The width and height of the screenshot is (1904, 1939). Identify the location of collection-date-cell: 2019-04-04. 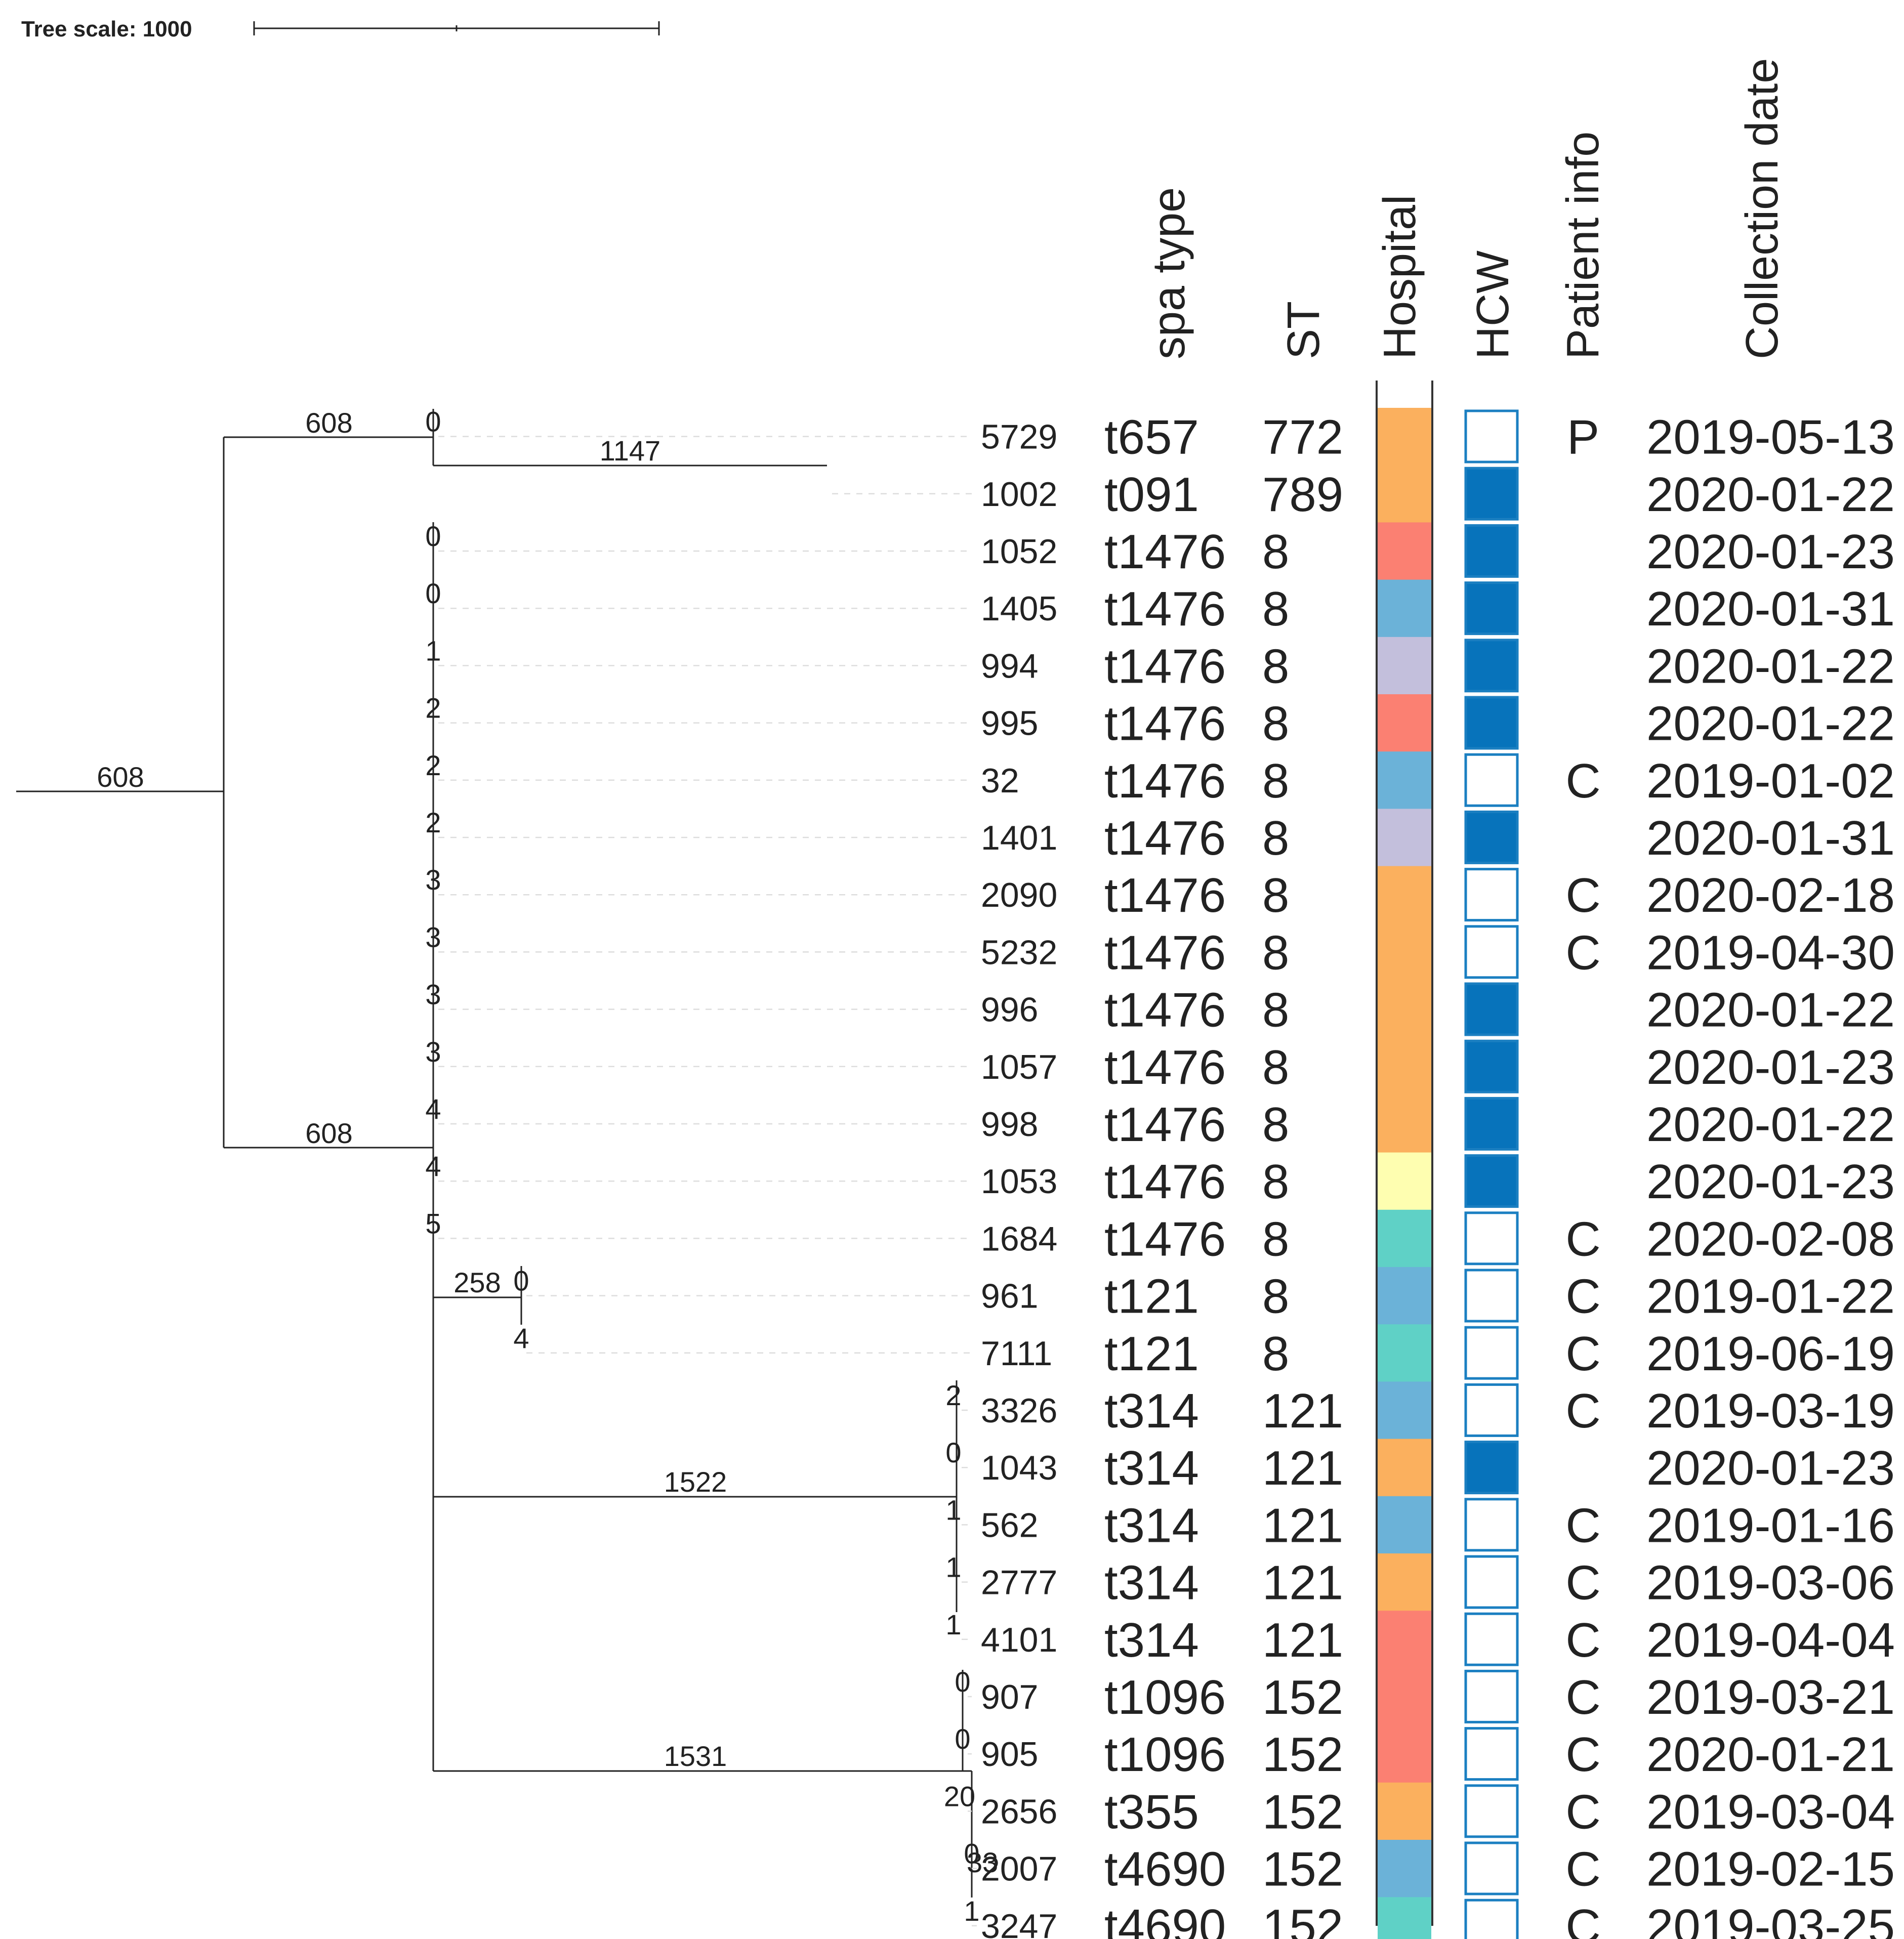
(1770, 1640).